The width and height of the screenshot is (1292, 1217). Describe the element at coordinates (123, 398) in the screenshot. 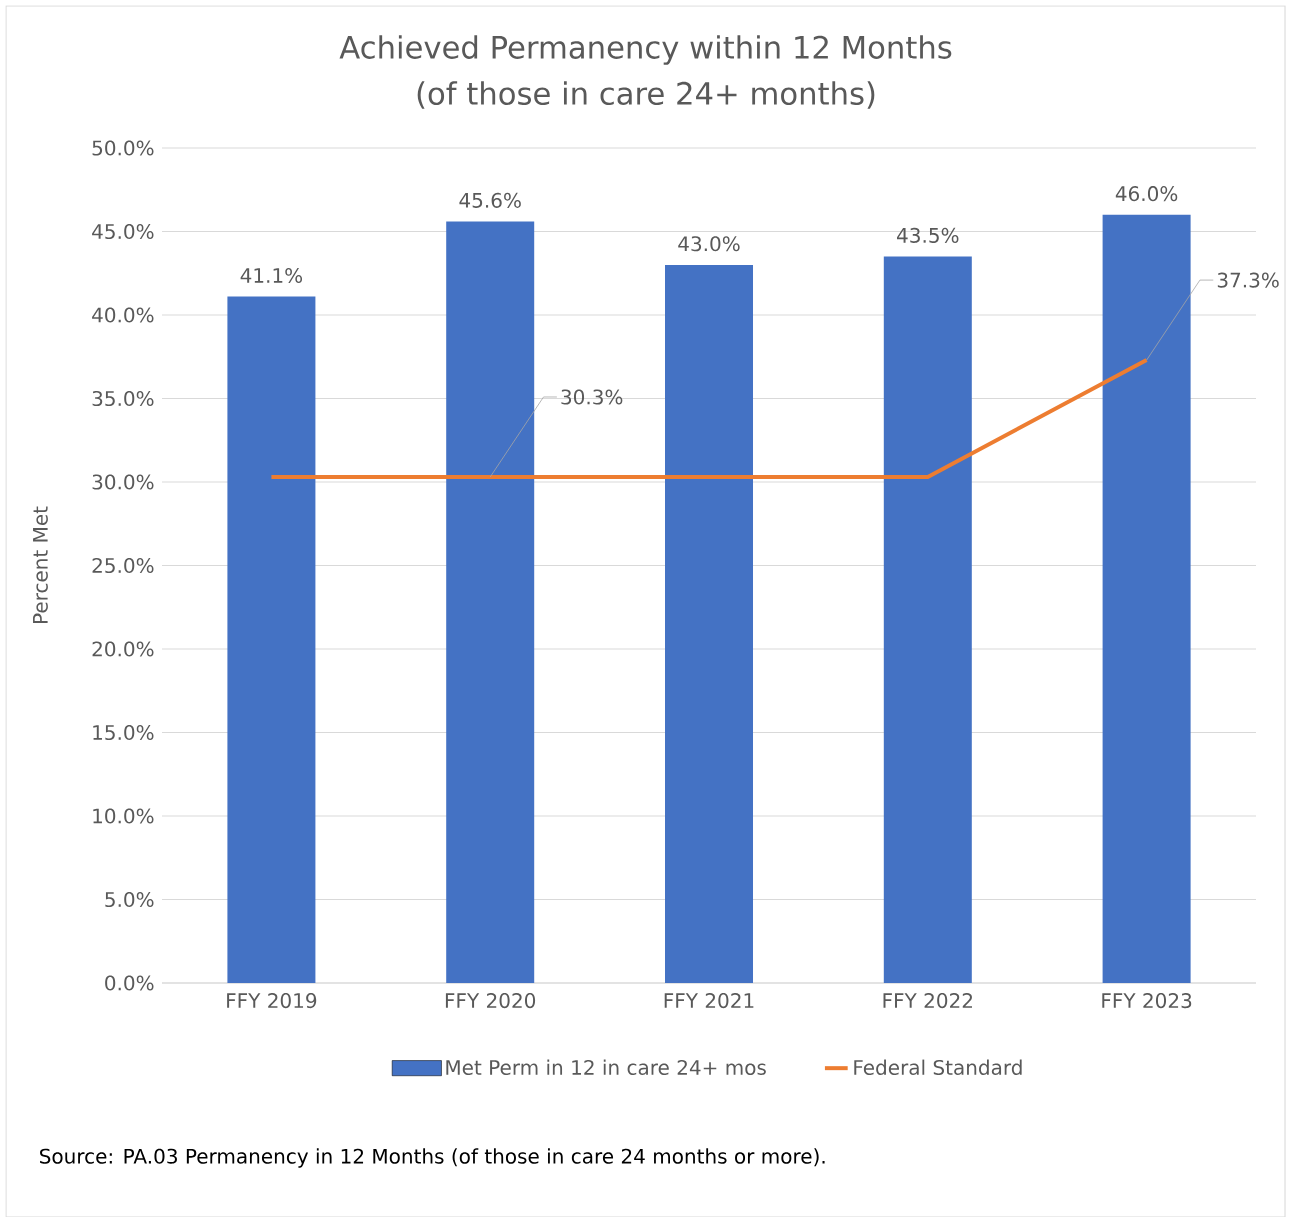

I see `y-tick-label: 35.0%` at that location.